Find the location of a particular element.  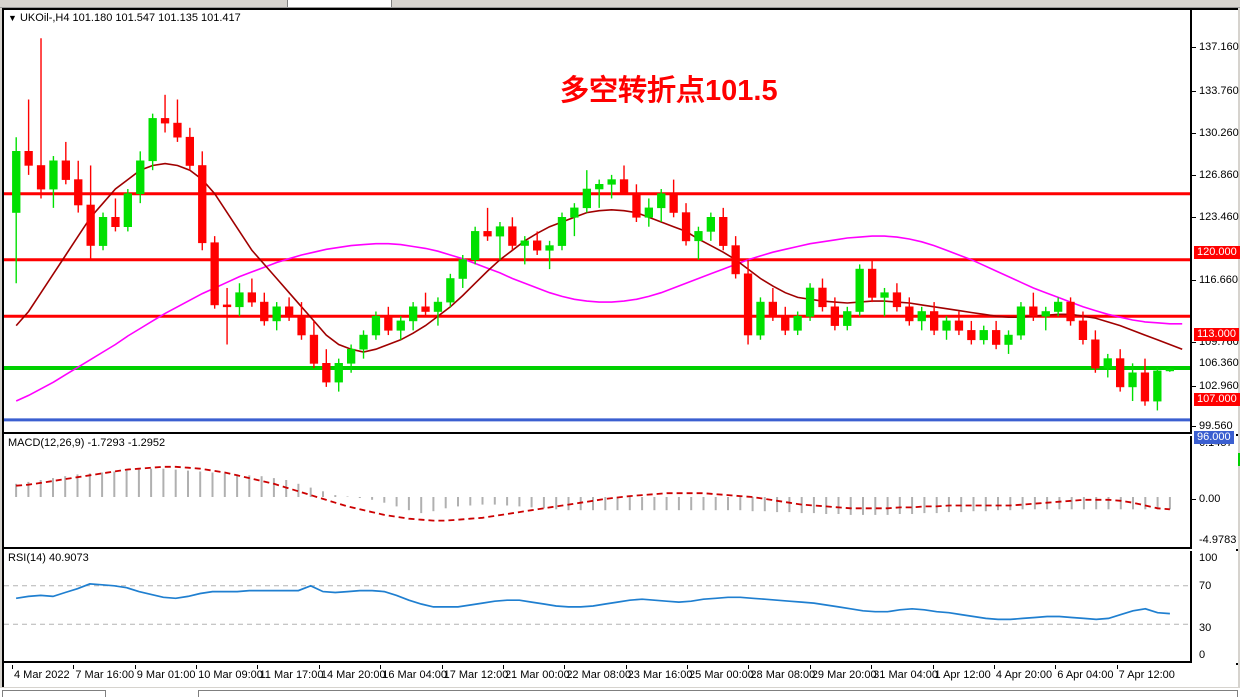

toolbar-strip is located at coordinates (620, 4).